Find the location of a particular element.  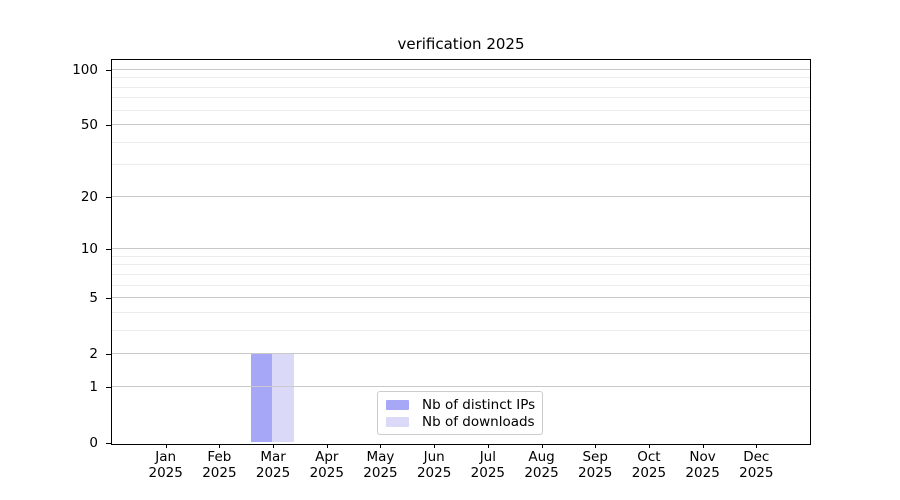

x-tick-month: Jul is located at coordinates (487, 457).